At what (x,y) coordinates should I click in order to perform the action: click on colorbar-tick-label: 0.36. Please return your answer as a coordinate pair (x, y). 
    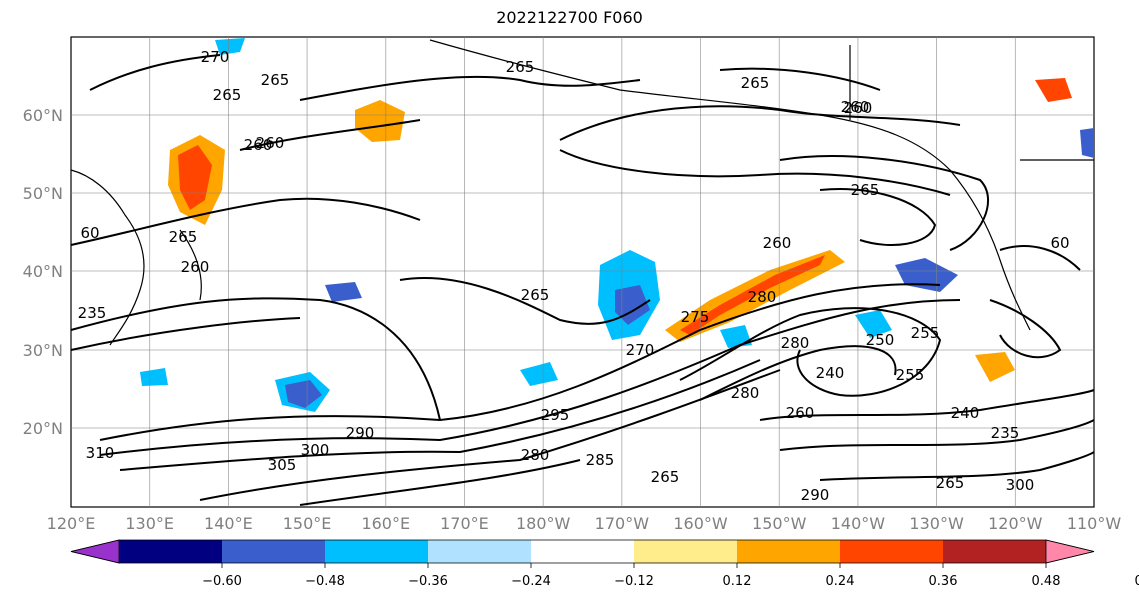
    Looking at the image, I should click on (943, 581).